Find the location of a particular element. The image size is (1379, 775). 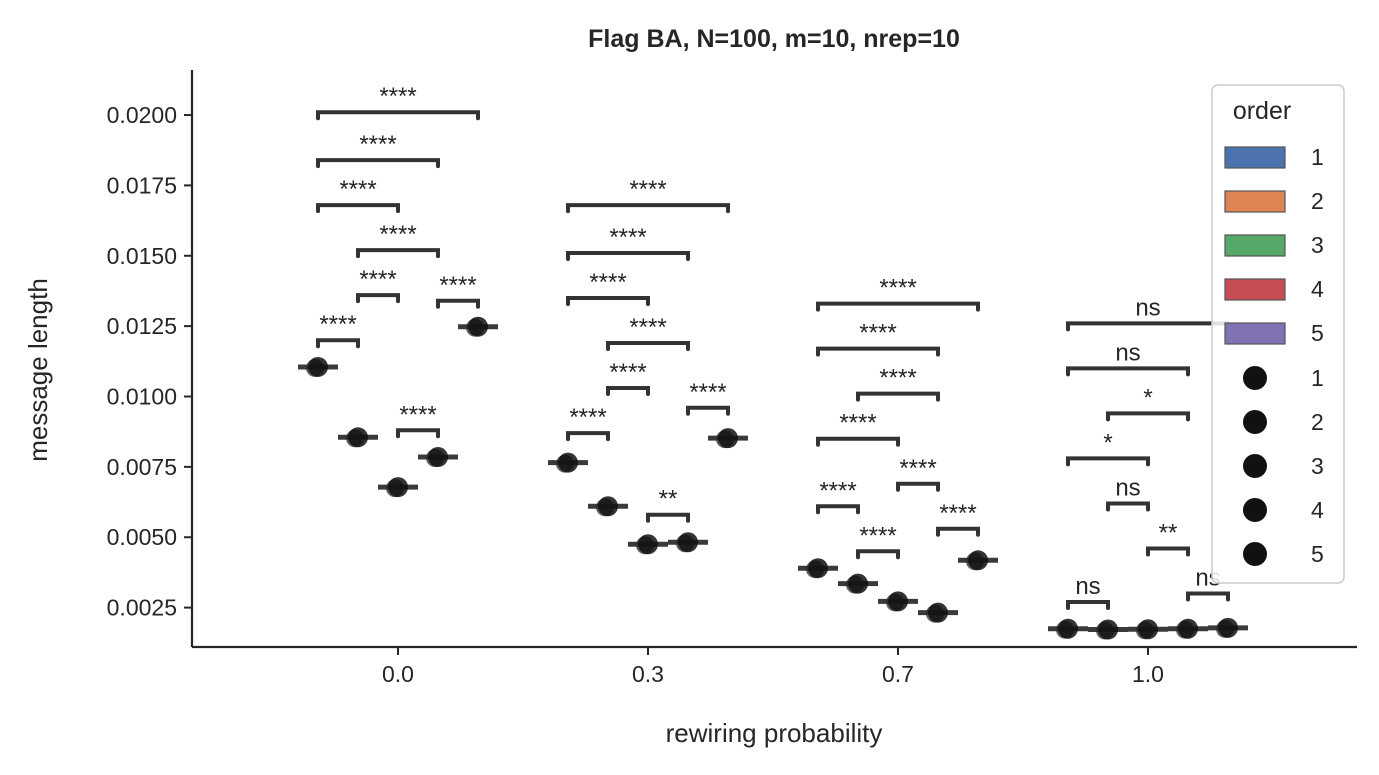

y-tick-label: 0.0175 is located at coordinates (142, 185).